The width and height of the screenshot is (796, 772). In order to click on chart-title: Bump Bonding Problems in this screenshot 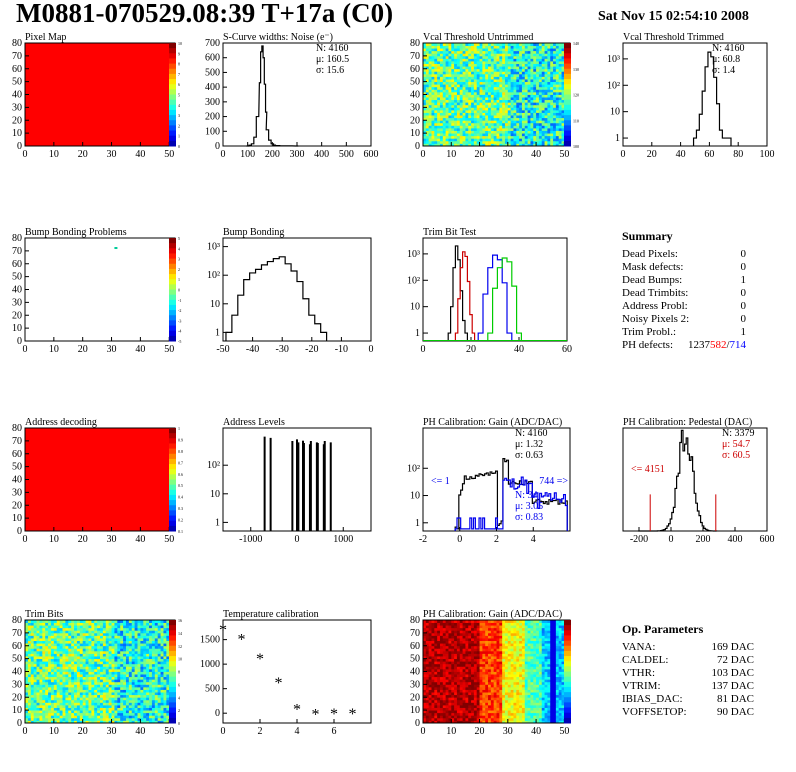, I will do `click(76, 232)`.